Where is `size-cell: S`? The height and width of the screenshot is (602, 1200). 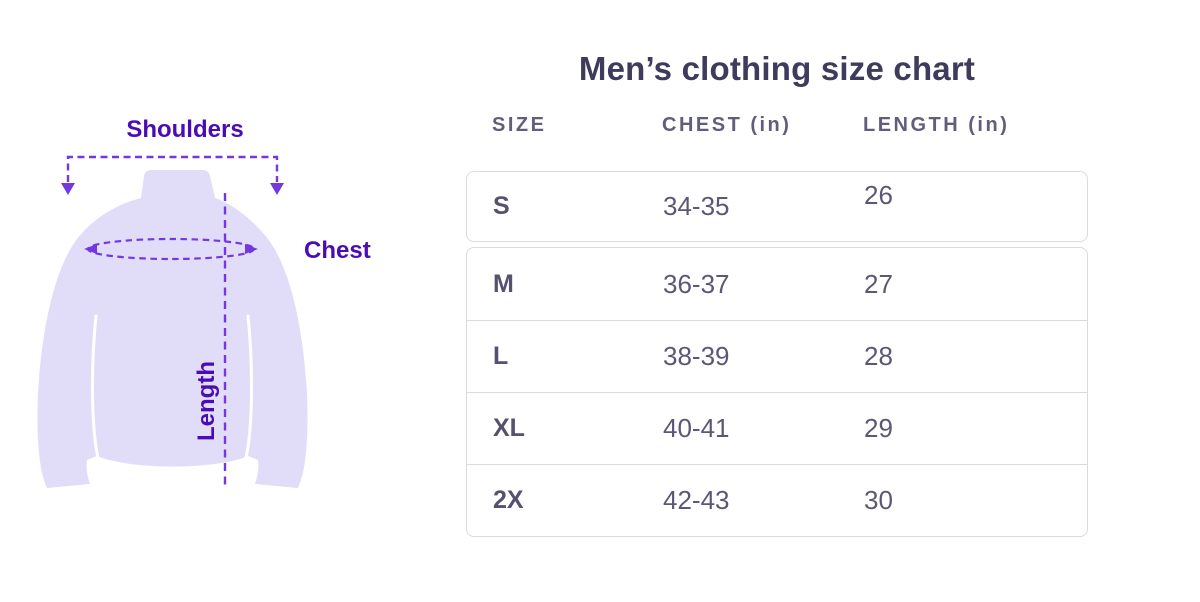
size-cell: S is located at coordinates (501, 206).